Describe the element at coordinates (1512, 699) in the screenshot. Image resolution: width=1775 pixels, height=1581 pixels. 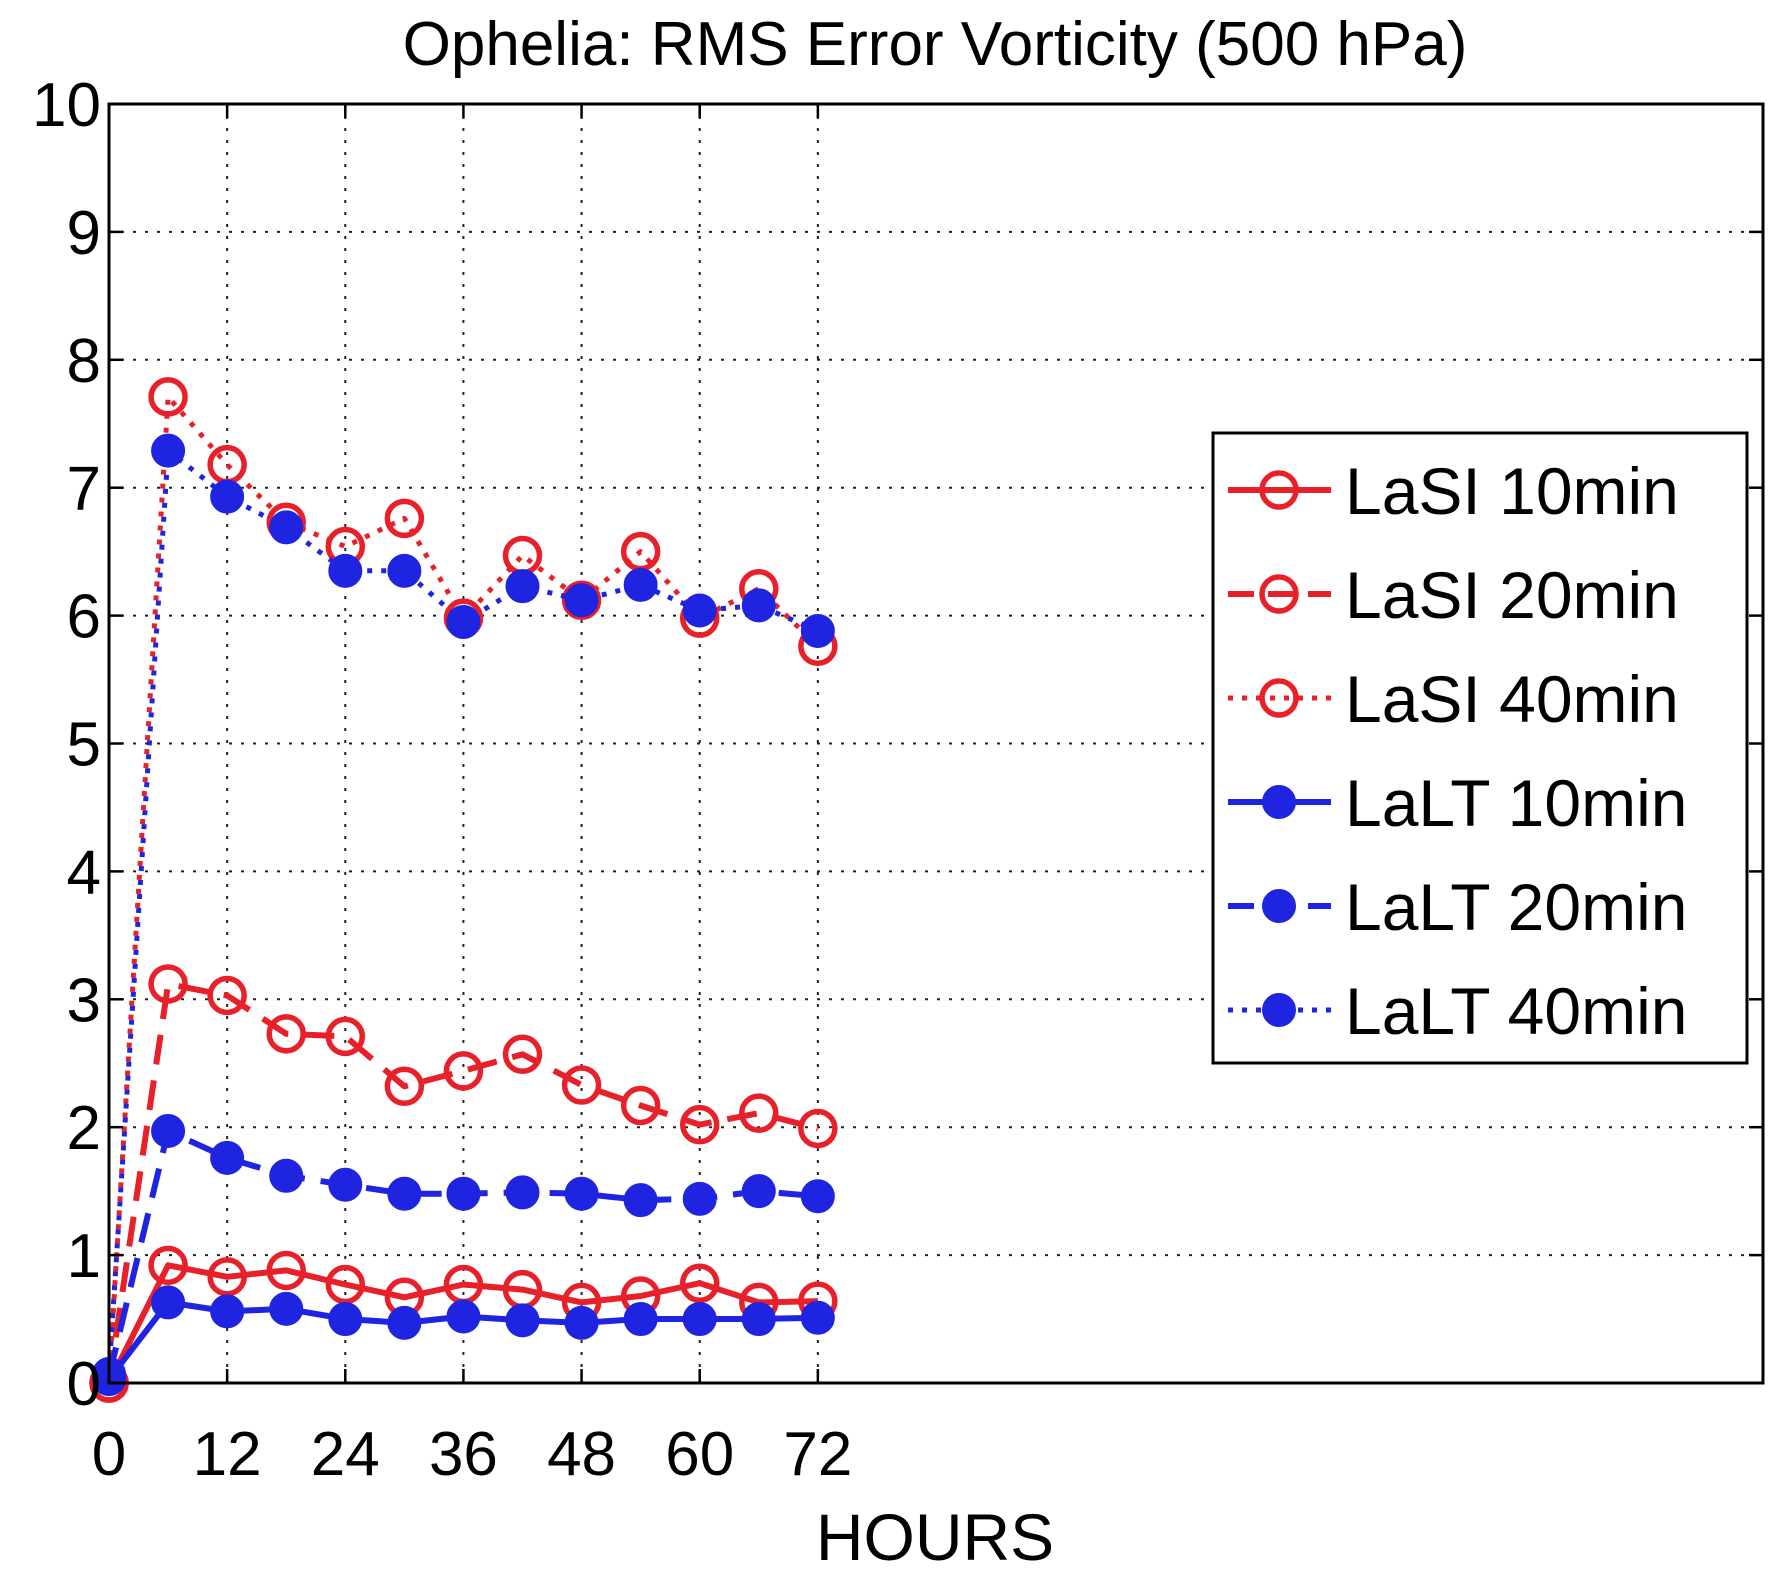
I see `legend-label: LaSI 40min` at that location.